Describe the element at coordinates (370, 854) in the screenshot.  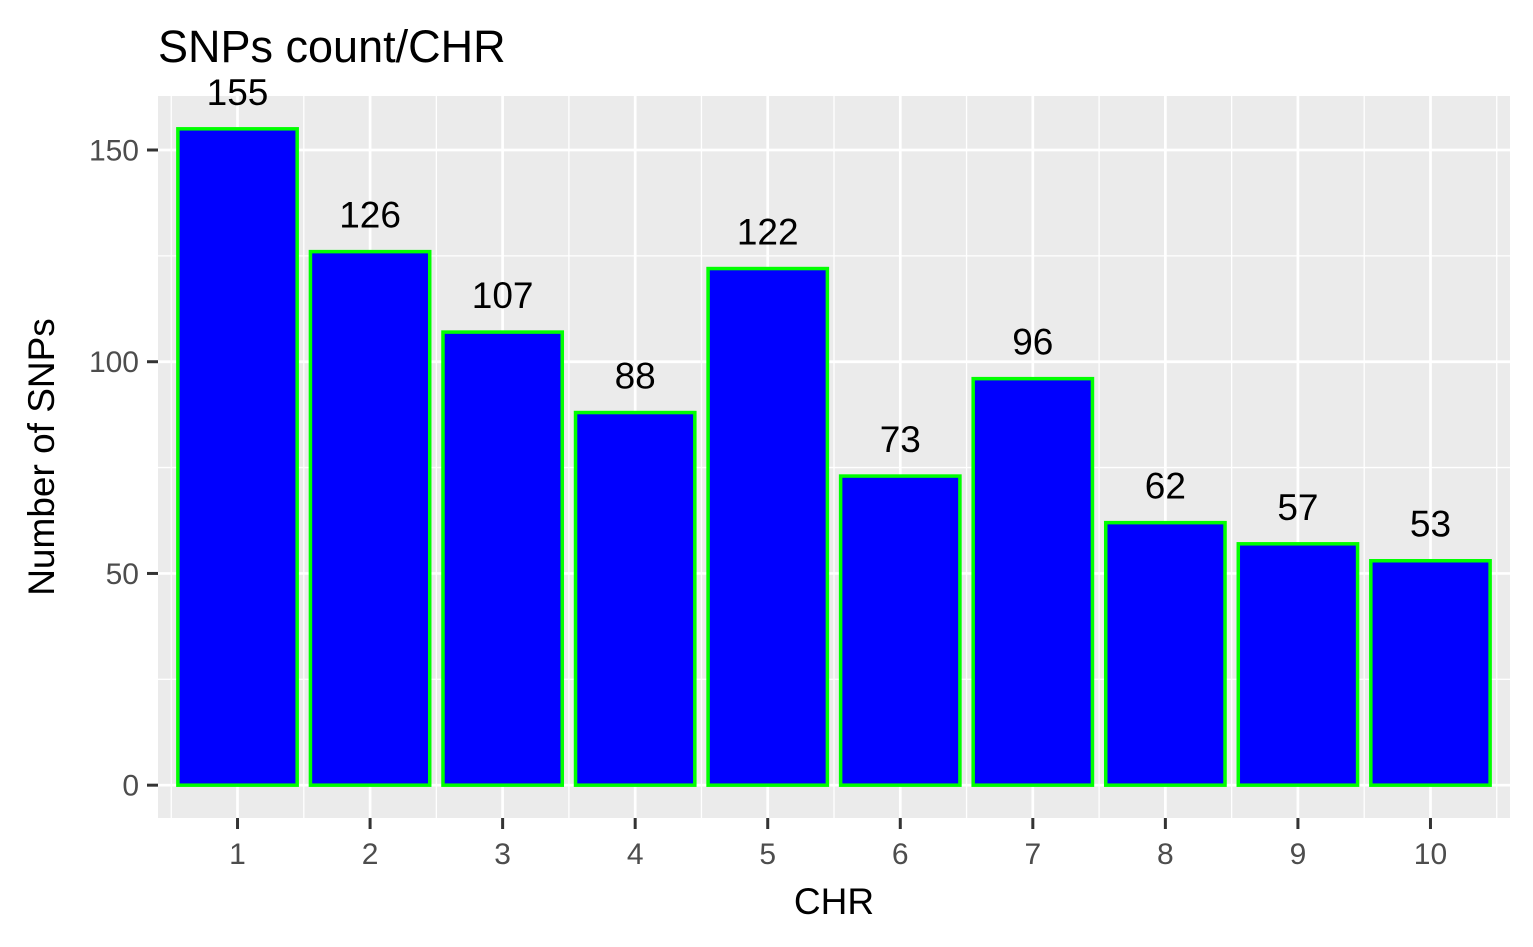
I see `x-tick-label: 2` at that location.